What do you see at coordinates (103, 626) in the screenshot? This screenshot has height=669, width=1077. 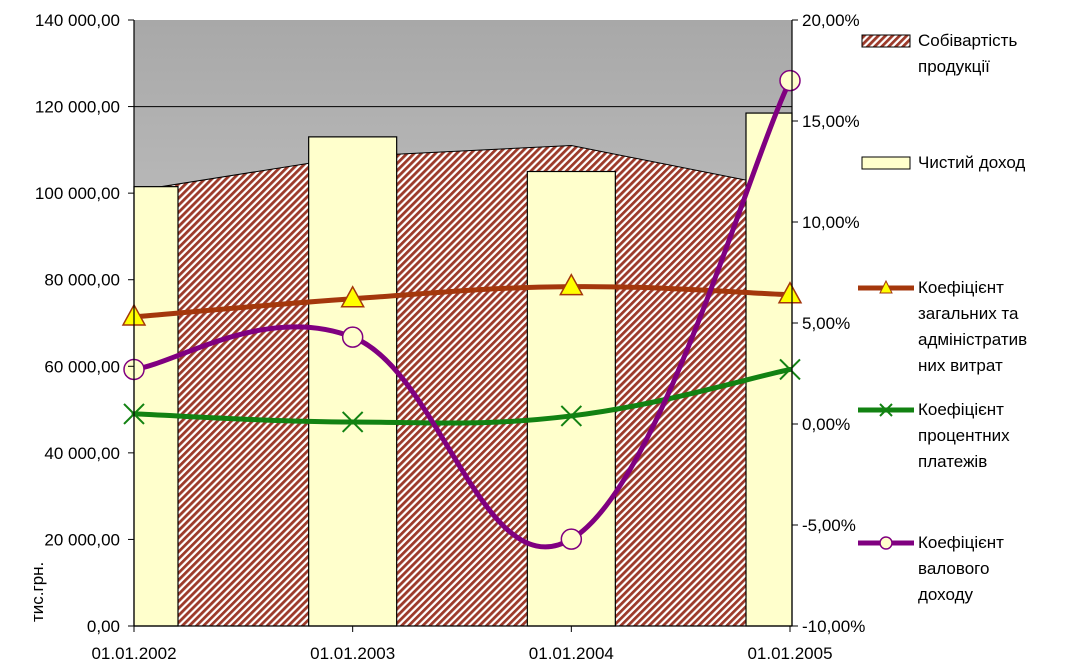 I see `y-left-tick-label: 0,00` at bounding box center [103, 626].